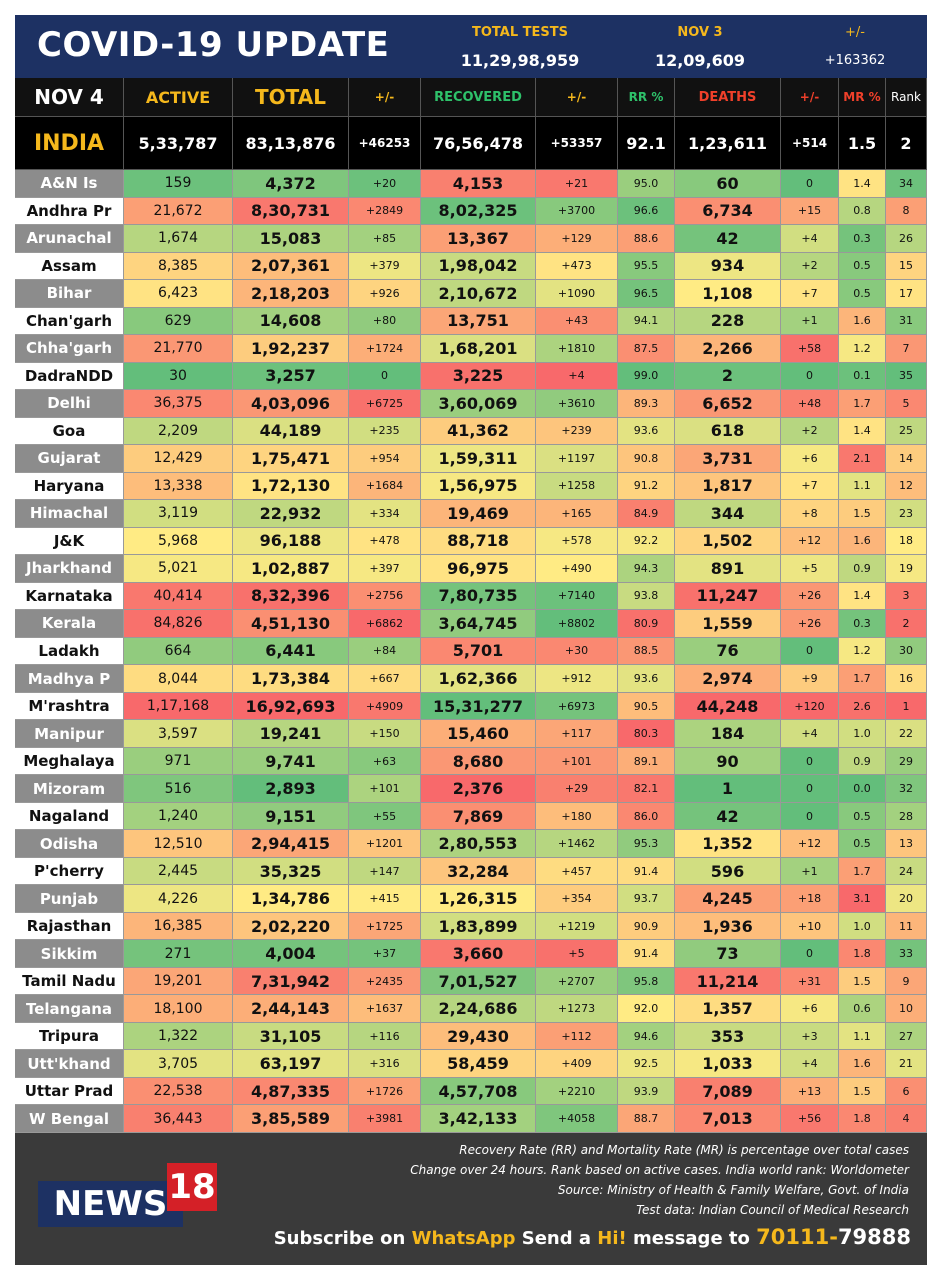  I want to click on state-name: Chha'garh, so click(69, 349).